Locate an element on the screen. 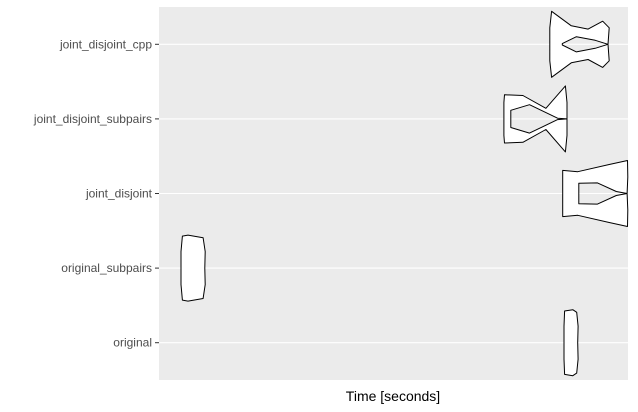 This screenshot has height=412, width=638. y-tick-label: joint_disjoint_cpp is located at coordinates (105, 44).